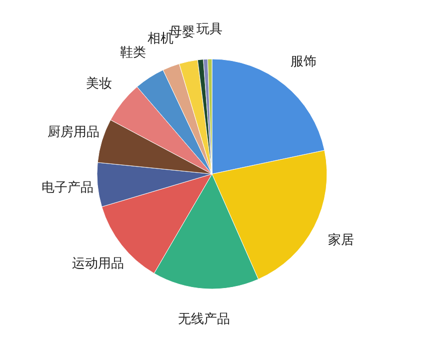 This screenshot has height=348, width=424. I want to click on slice-label: 玩具, so click(209, 30).